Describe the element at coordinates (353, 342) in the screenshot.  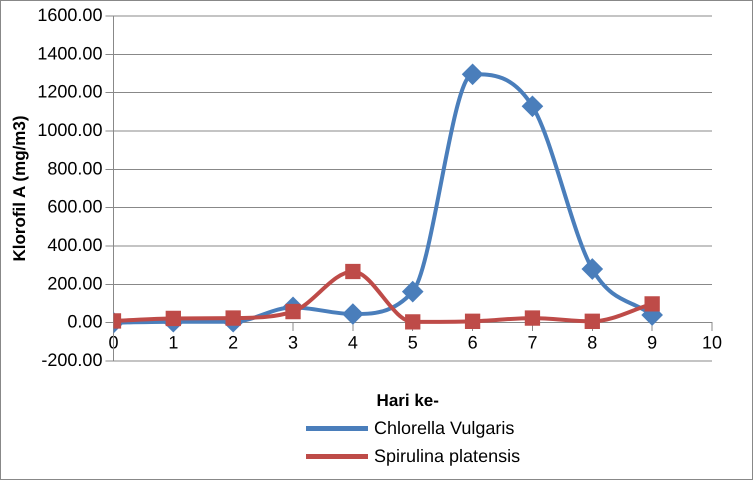
I see `x-tick-label: 4` at that location.